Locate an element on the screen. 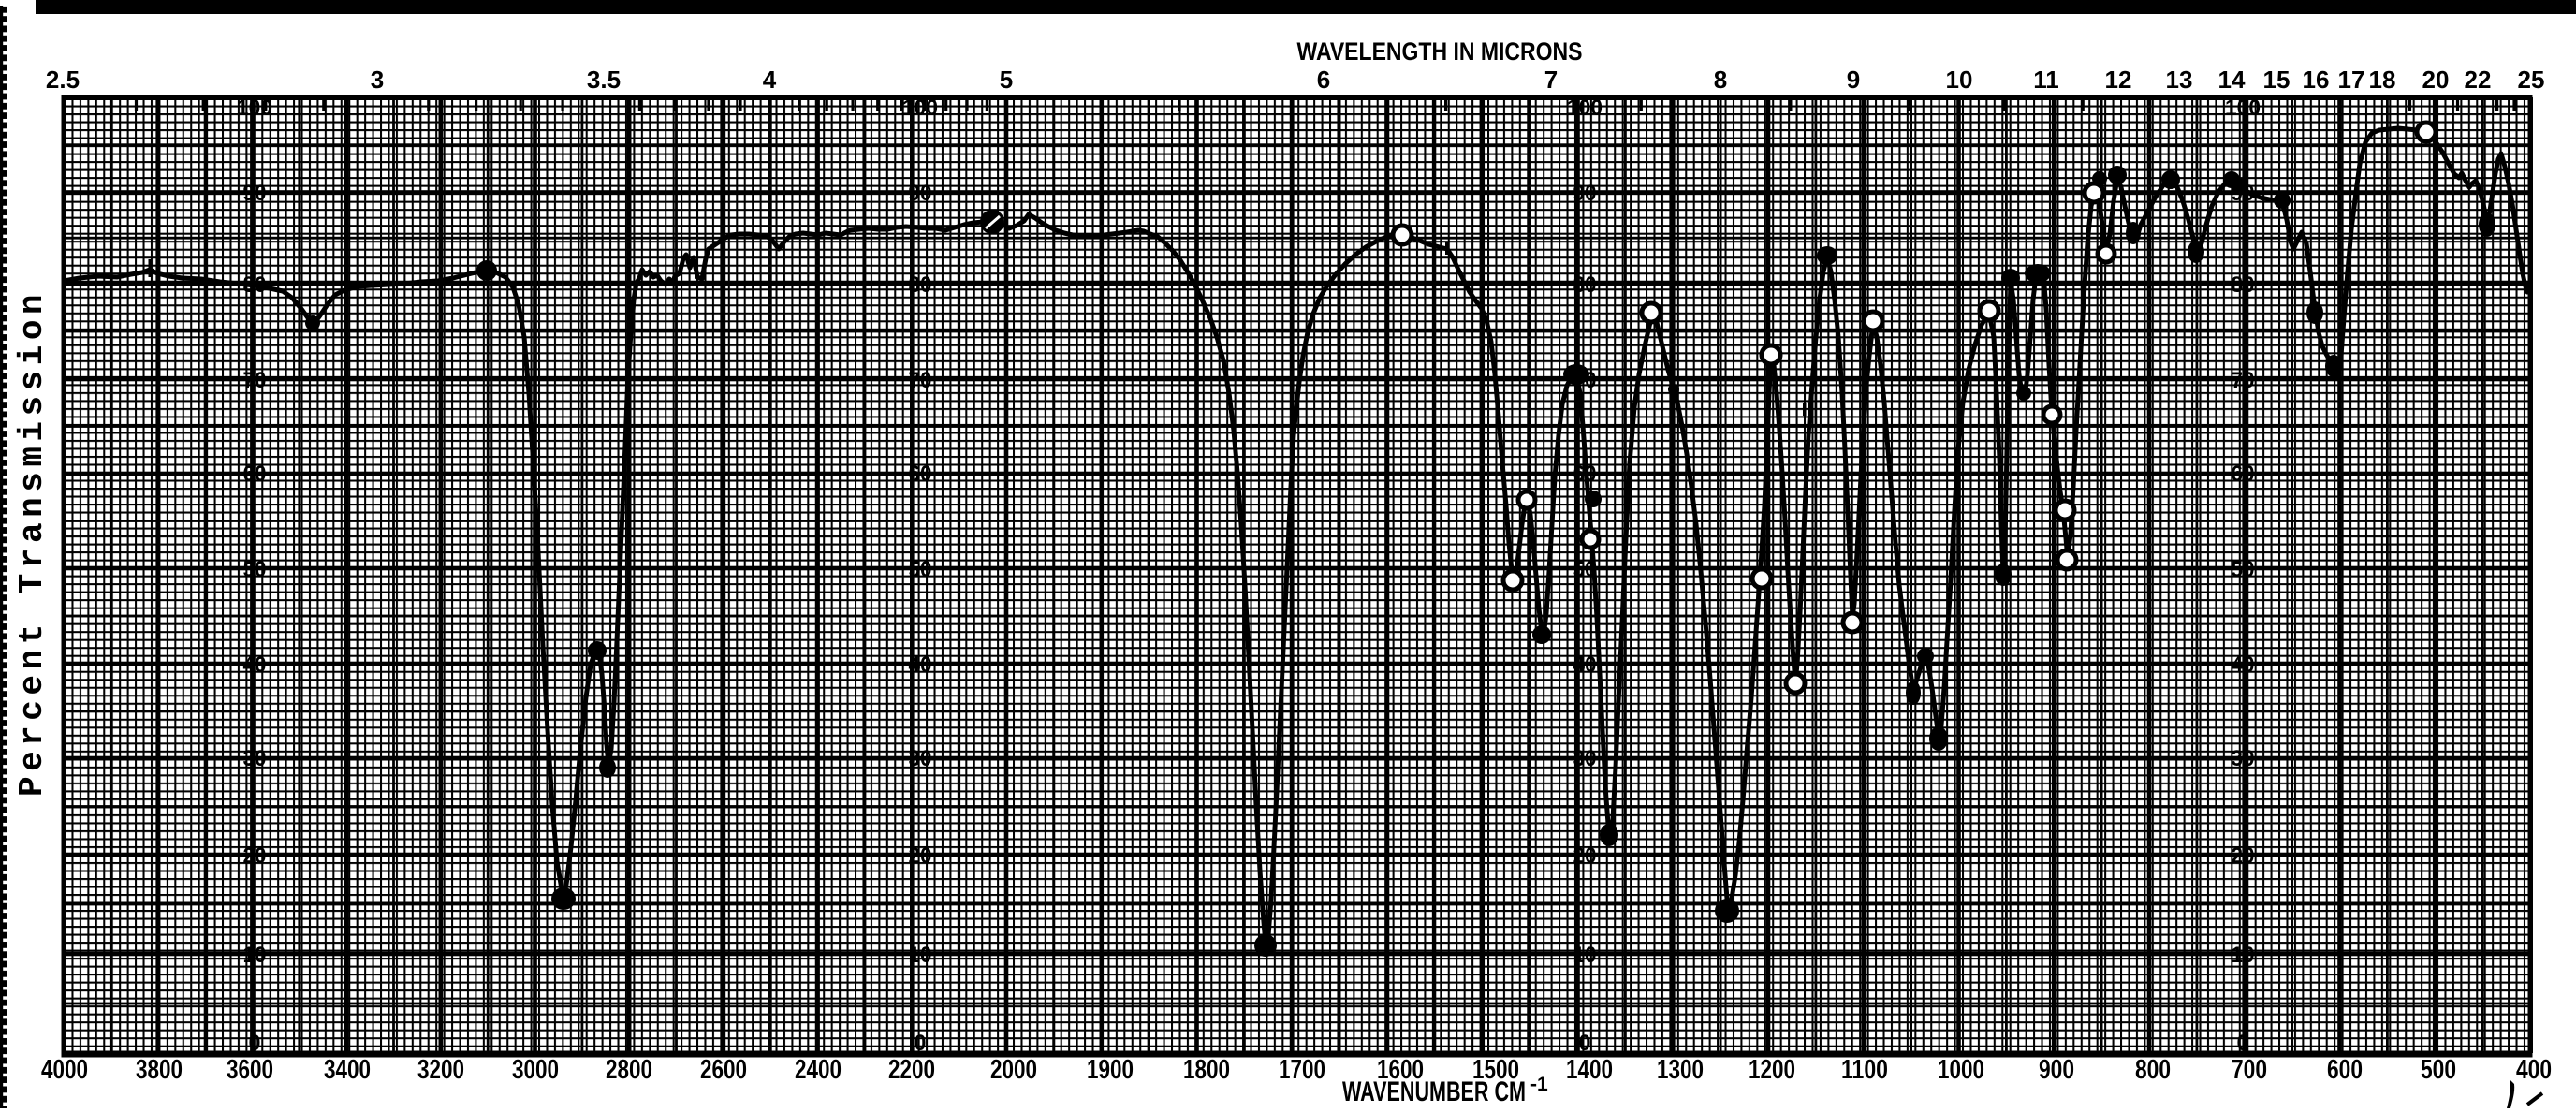 This screenshot has width=2576, height=1113. svg-text: 3600 is located at coordinates (250, 1070).